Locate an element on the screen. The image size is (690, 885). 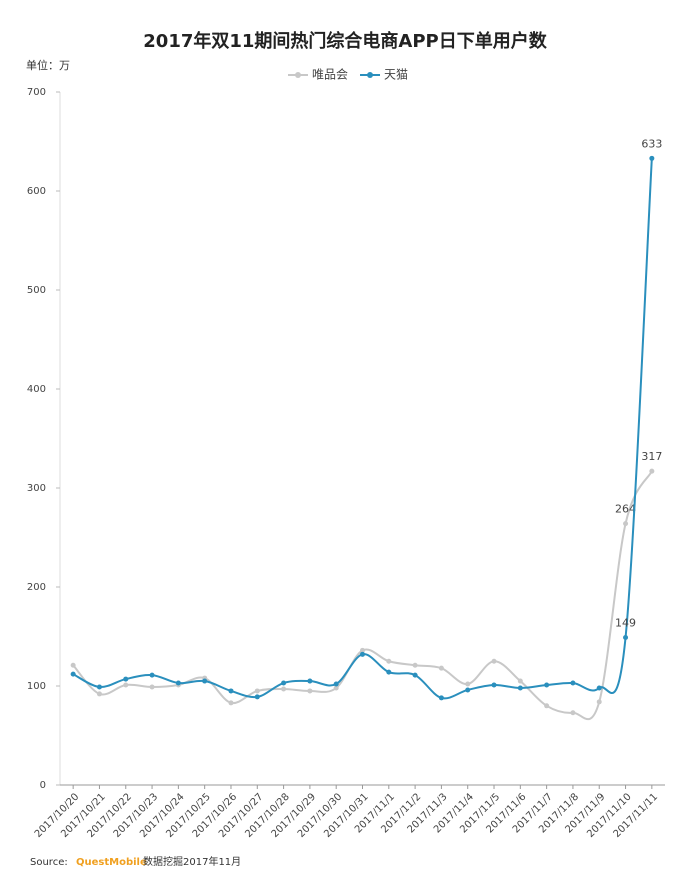
y-tick-label: 400 is located at coordinates (36, 389).